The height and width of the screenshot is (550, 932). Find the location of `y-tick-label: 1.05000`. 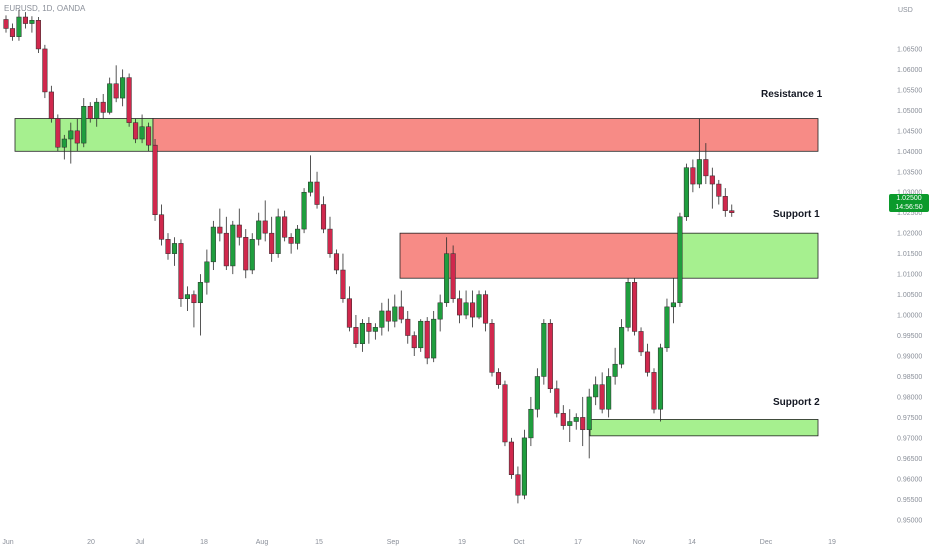

y-tick-label: 1.05000 is located at coordinates (909, 111).